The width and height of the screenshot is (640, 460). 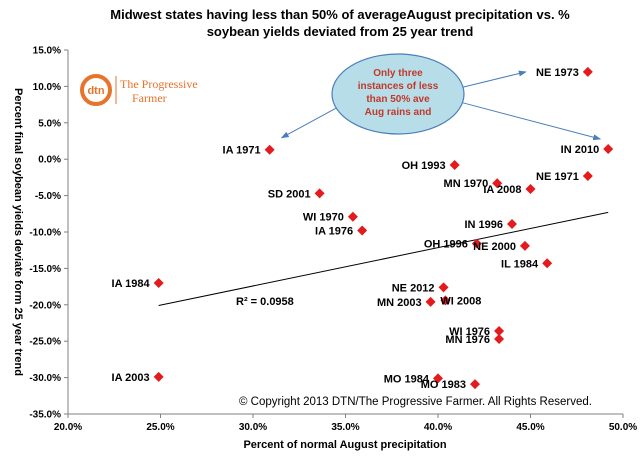 What do you see at coordinates (557, 177) in the screenshot?
I see `data-point-label: NE 1971` at bounding box center [557, 177].